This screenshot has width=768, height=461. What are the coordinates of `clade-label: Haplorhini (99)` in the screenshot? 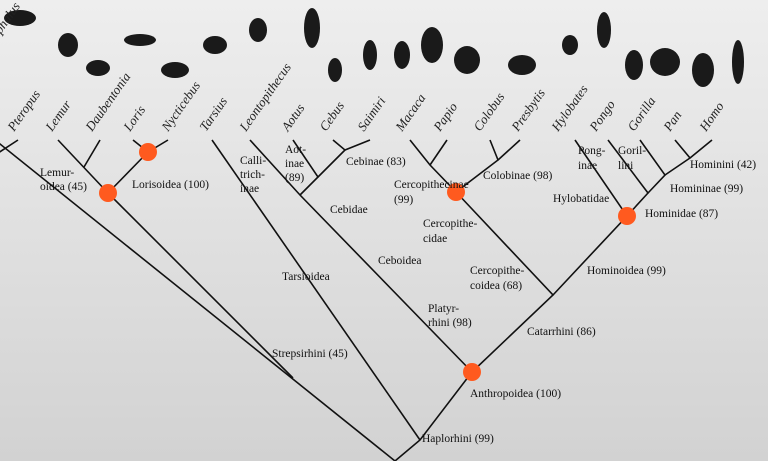 It's located at (458, 439).